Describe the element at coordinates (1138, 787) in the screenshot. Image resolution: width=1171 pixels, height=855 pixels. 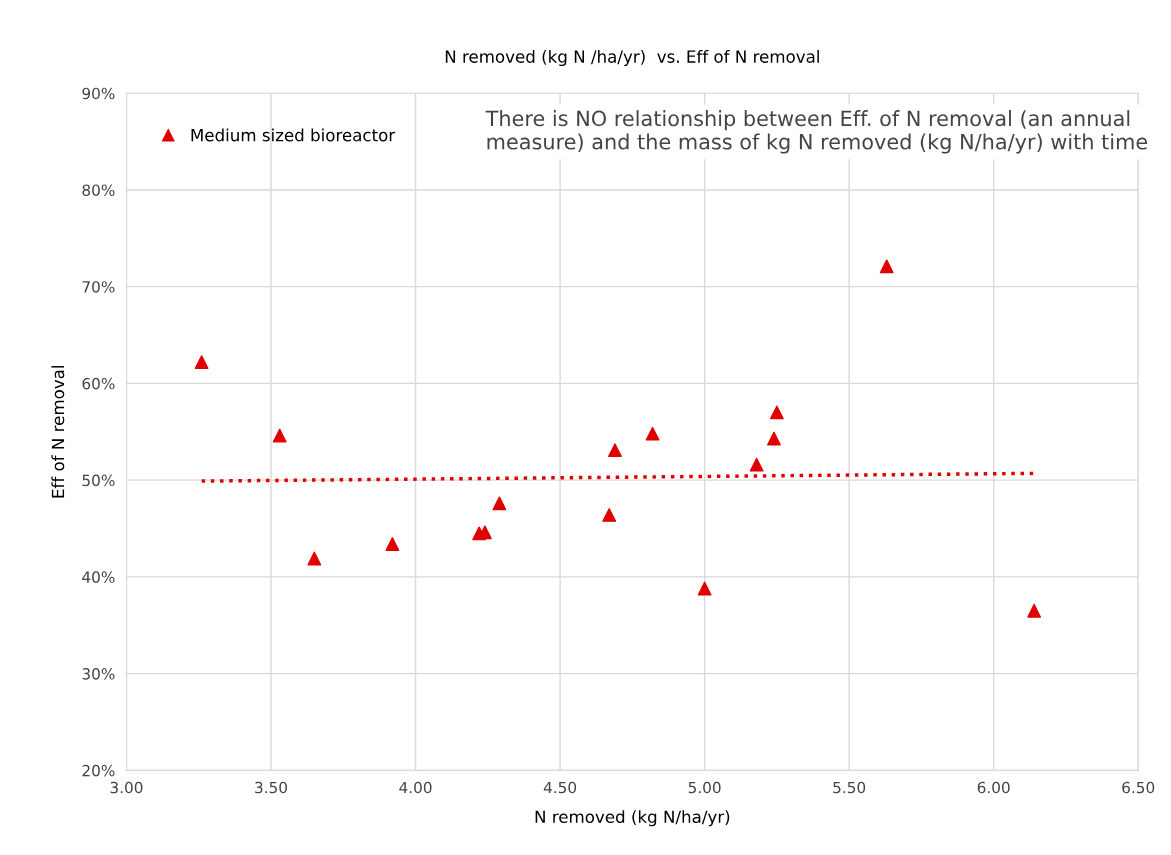
I see `x-tick-label: 6.50` at that location.